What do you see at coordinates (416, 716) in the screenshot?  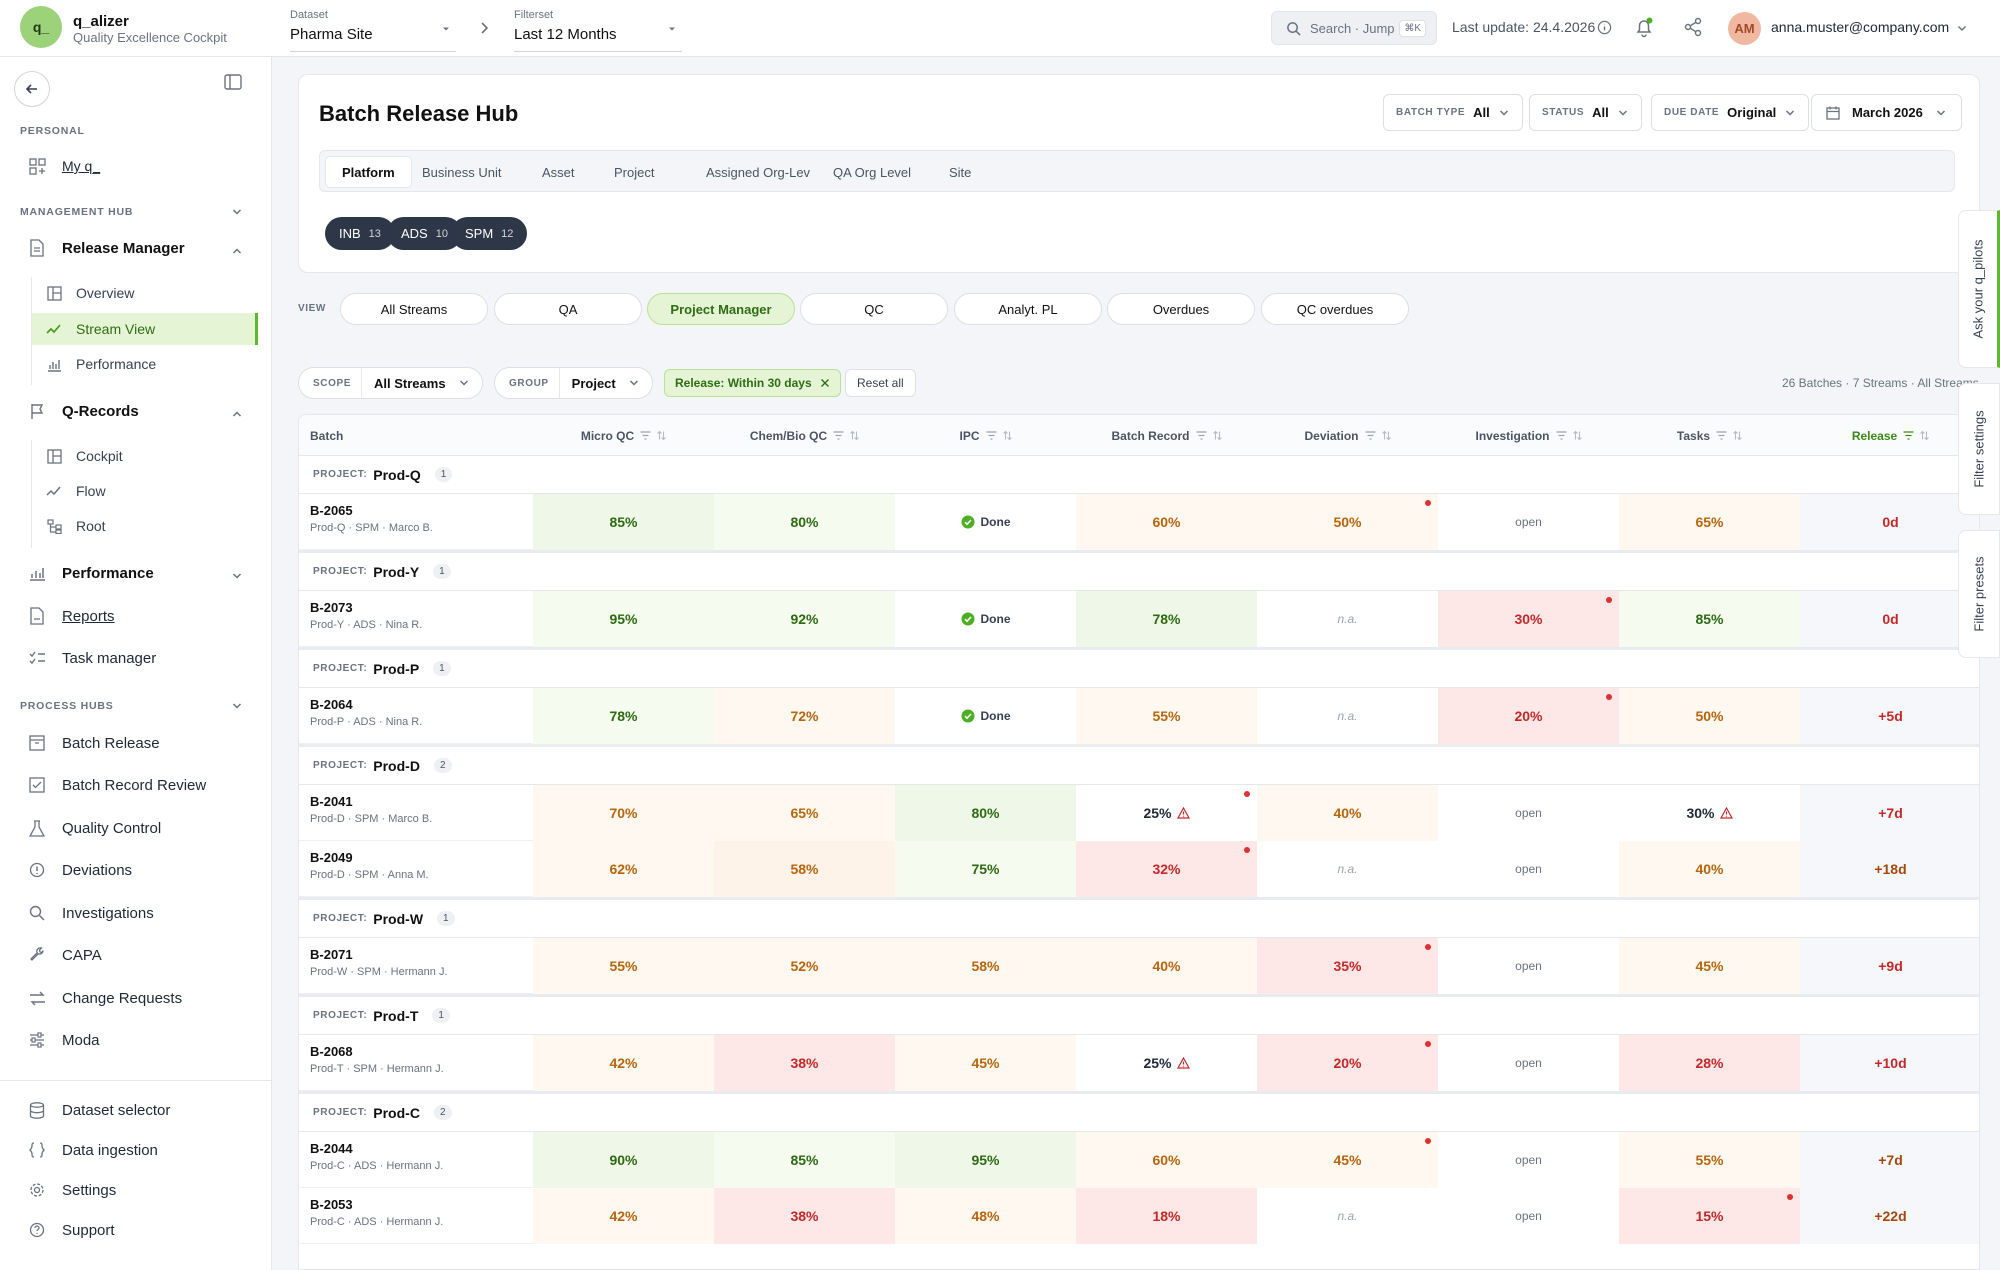 I see `batch-cell: B-2064 Prod-P · ADS · Nina R.` at bounding box center [416, 716].